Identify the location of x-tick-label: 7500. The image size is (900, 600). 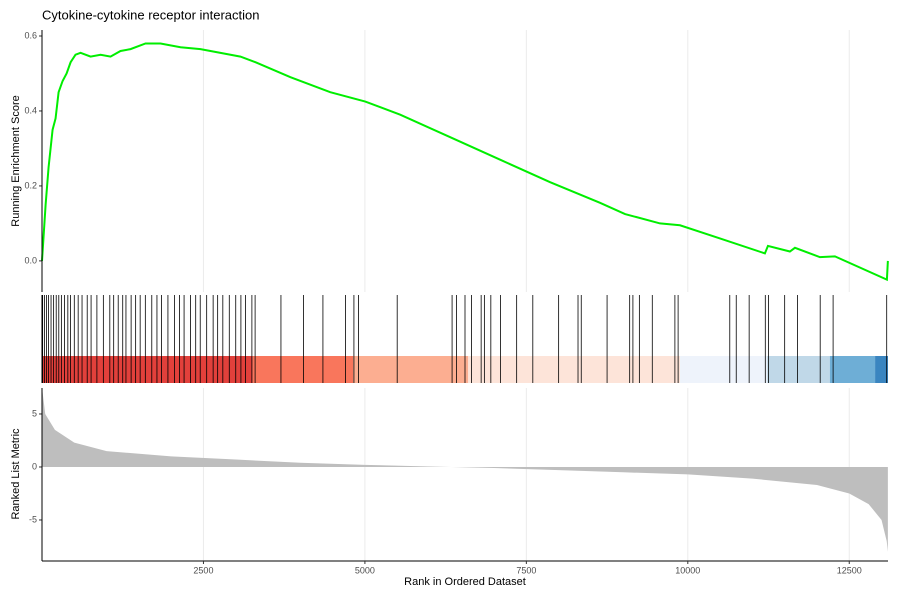
(526, 570).